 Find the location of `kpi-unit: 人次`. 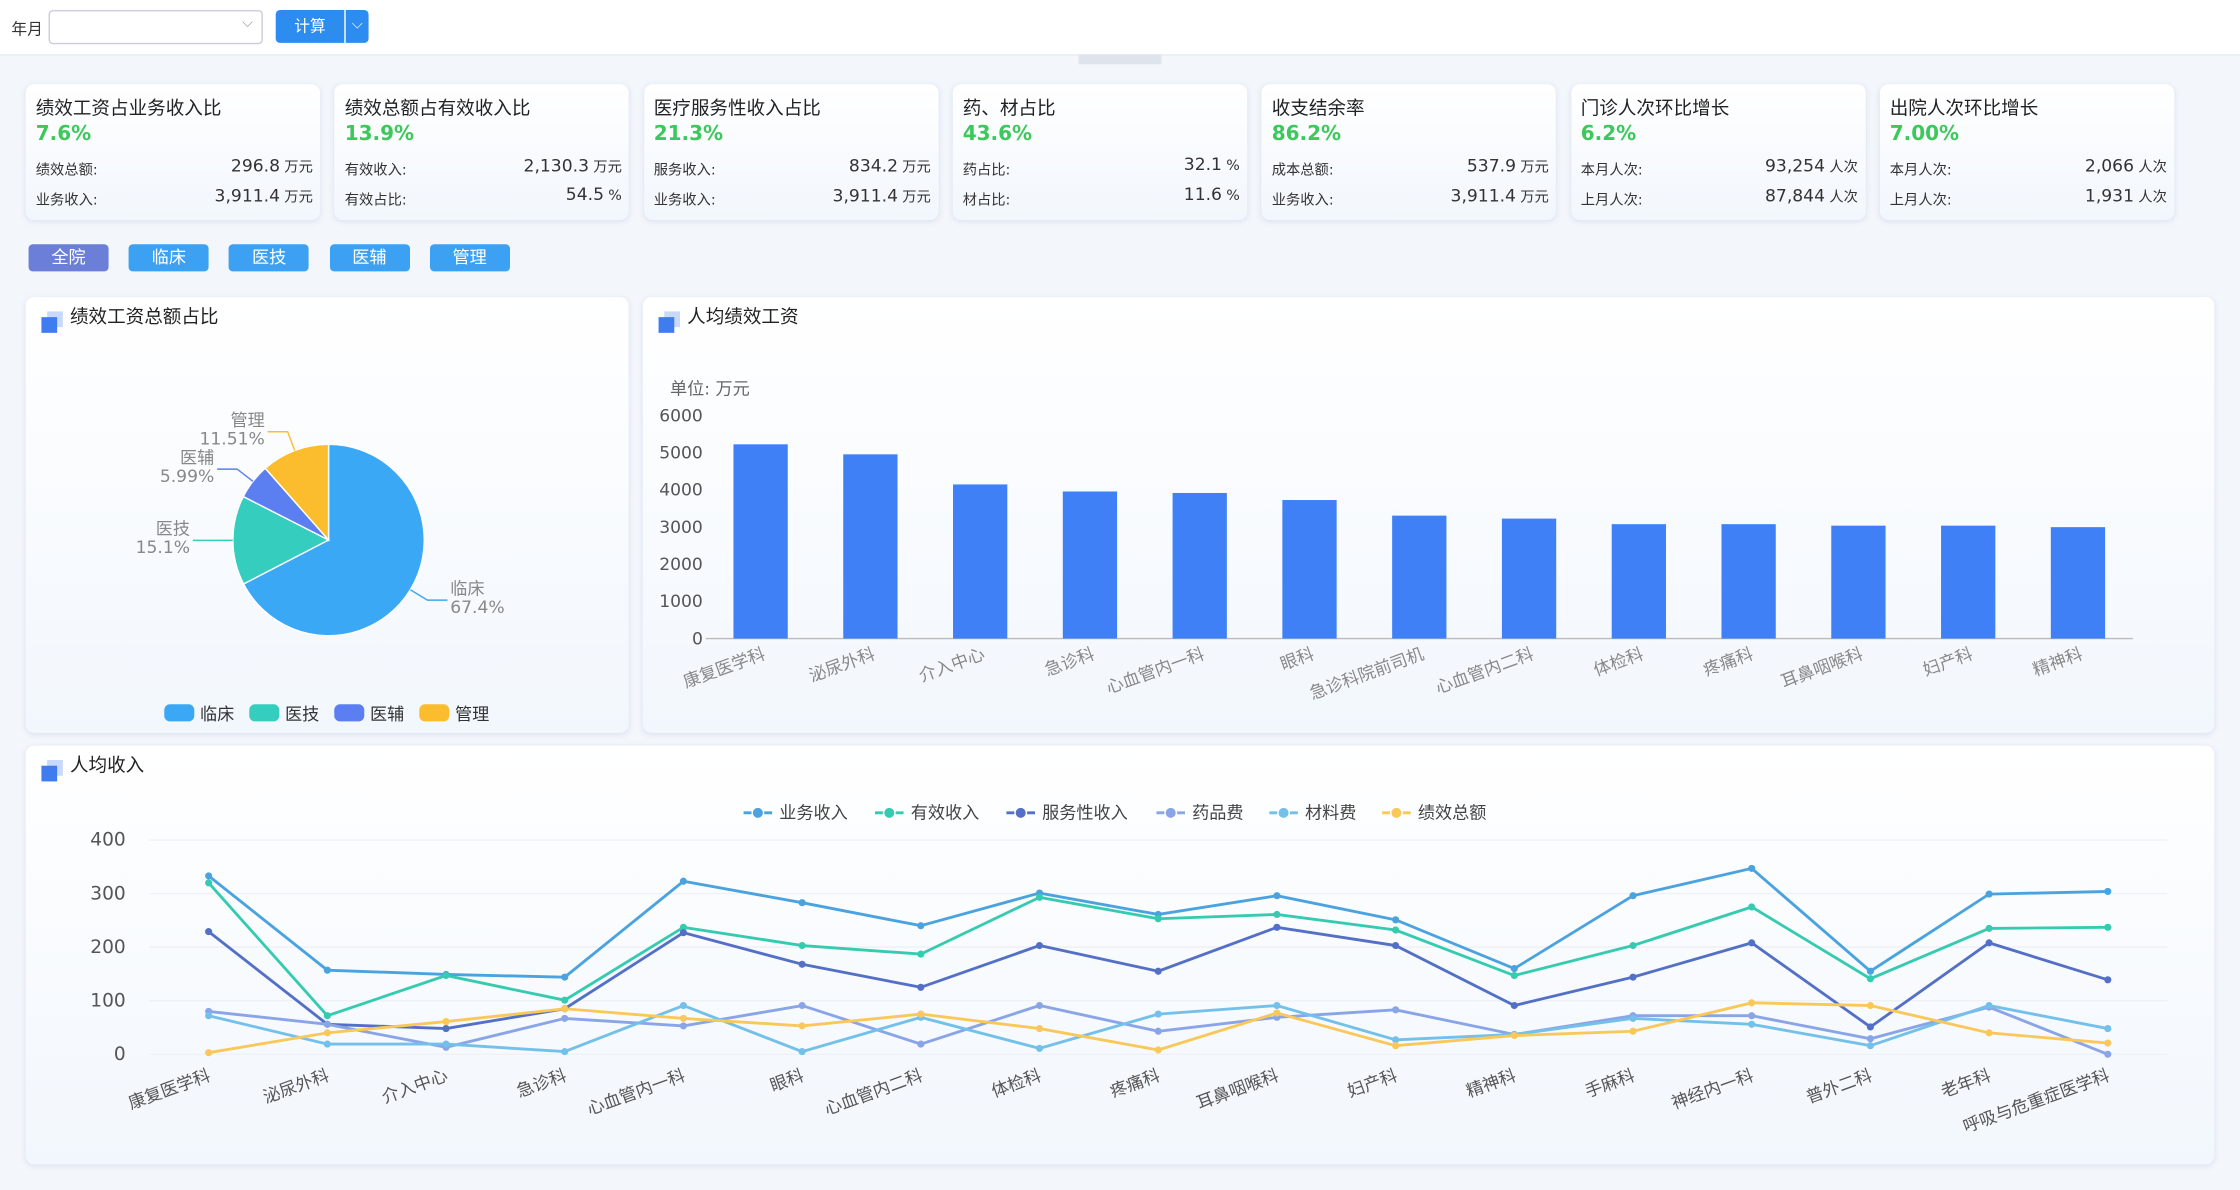

kpi-unit: 人次 is located at coordinates (2152, 197).